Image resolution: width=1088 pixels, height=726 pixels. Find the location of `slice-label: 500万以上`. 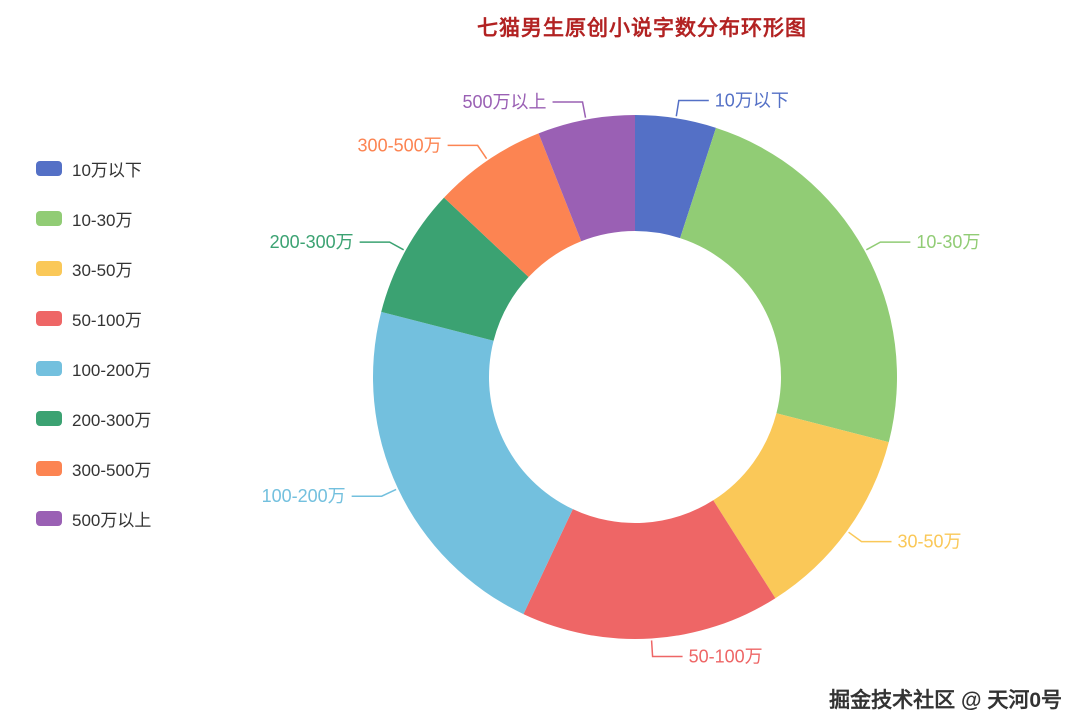

slice-label: 500万以上 is located at coordinates (504, 102).